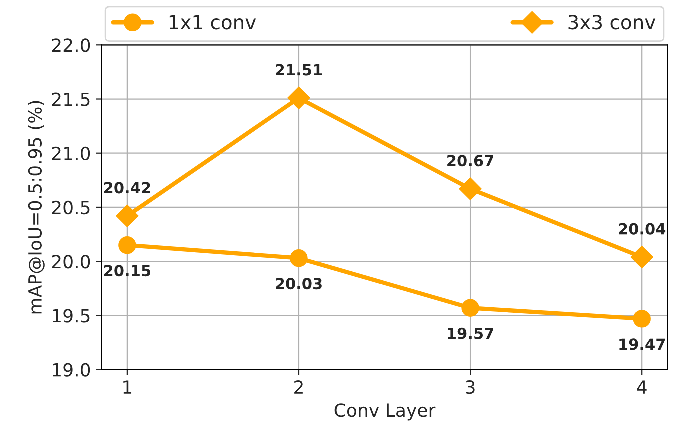  Describe the element at coordinates (128, 387) in the screenshot. I see `x-tick-label: 1` at that location.